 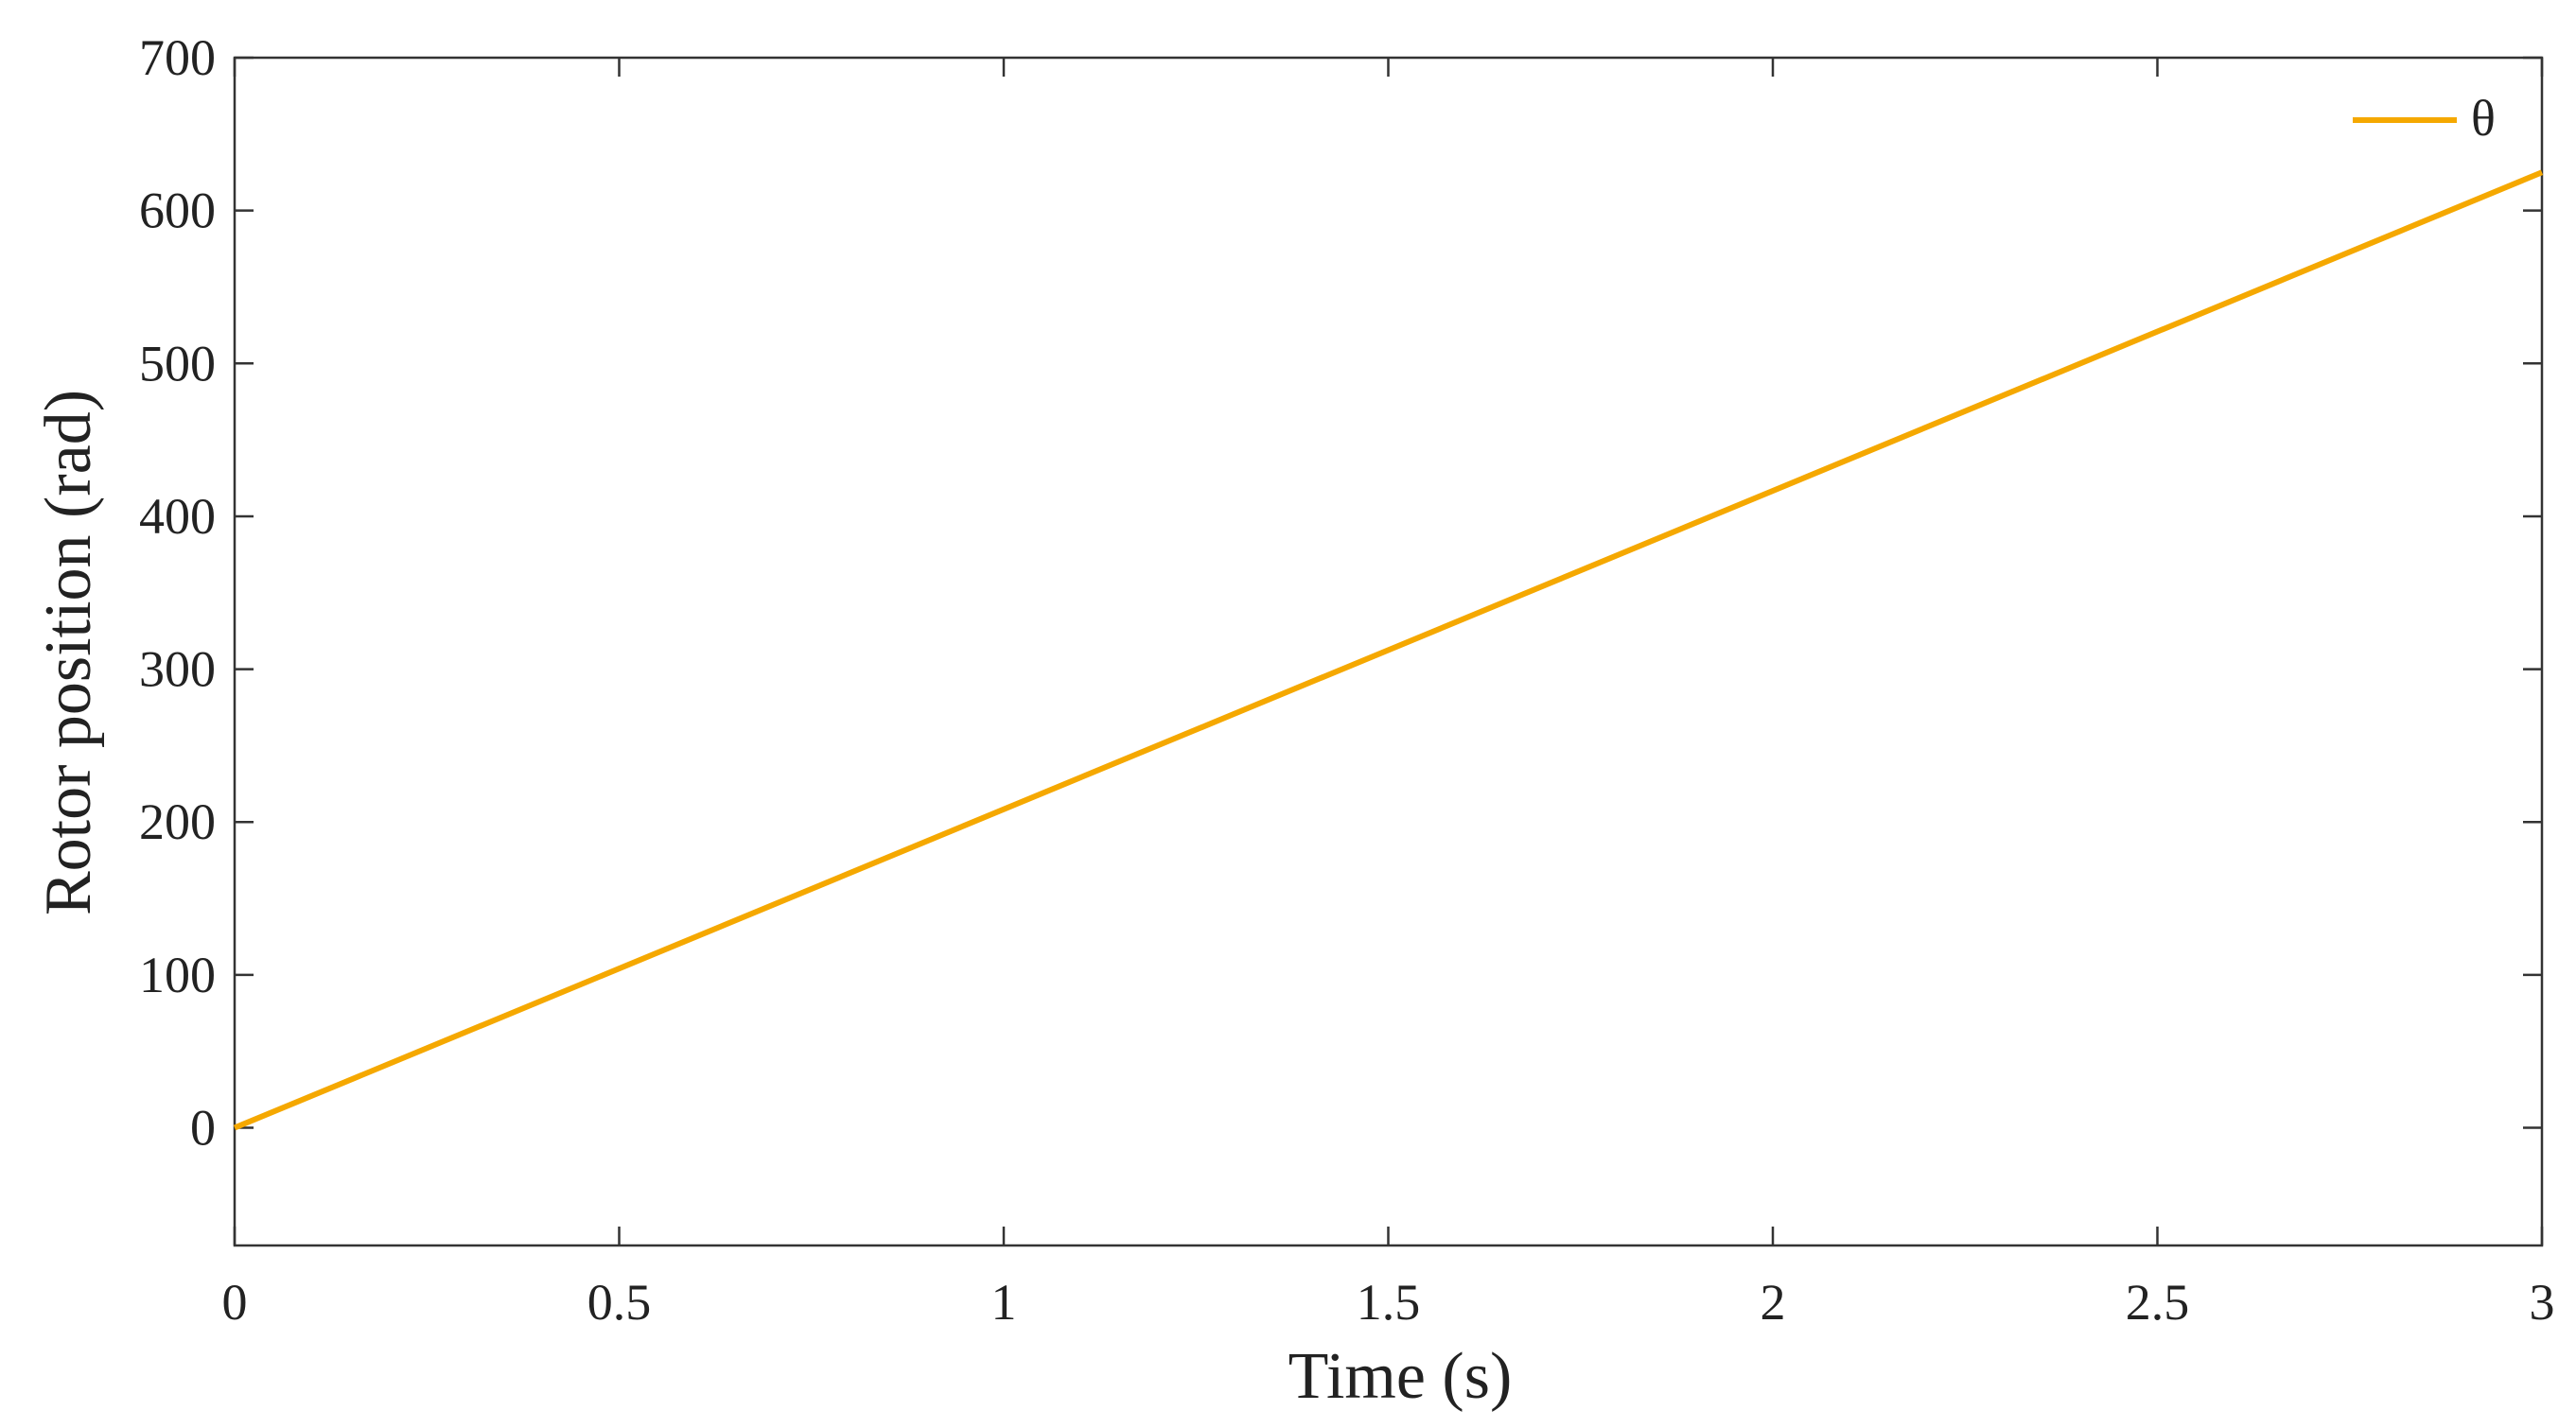 What do you see at coordinates (1004, 1302) in the screenshot?
I see `x-tick-label: 1` at bounding box center [1004, 1302].